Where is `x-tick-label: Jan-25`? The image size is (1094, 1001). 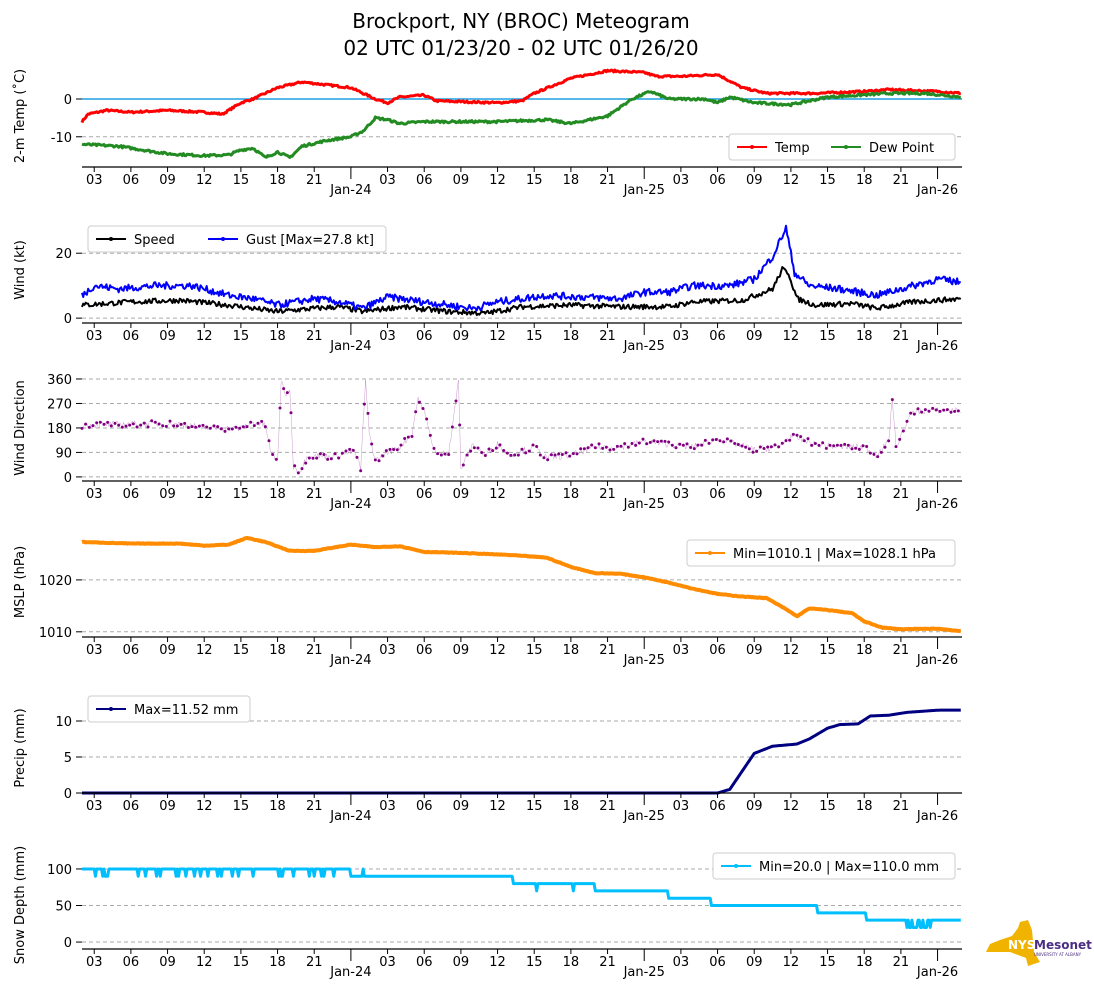
x-tick-label: Jan-25 is located at coordinates (644, 346).